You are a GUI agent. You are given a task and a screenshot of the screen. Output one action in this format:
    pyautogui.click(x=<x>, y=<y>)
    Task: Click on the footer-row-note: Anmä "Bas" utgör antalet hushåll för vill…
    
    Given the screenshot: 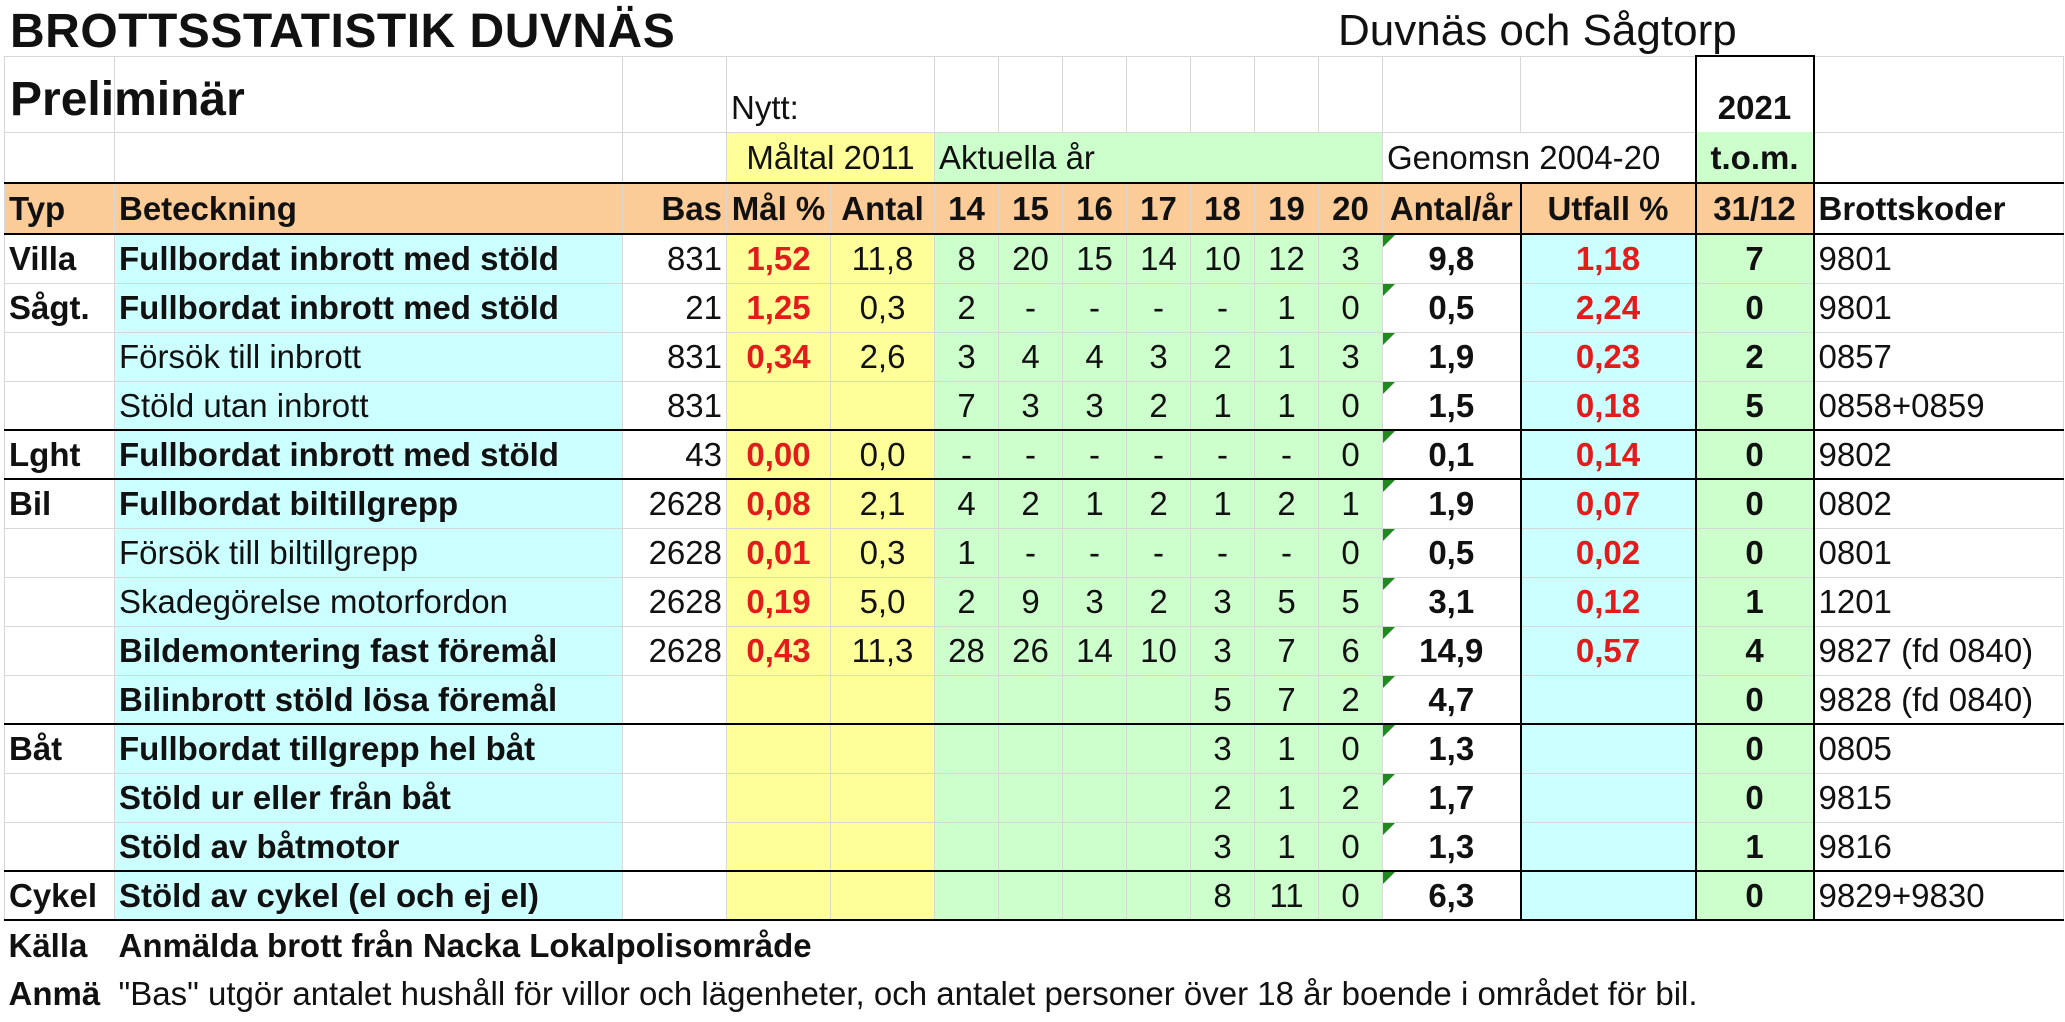 What is the action you would take?
    pyautogui.click(x=1034, y=993)
    